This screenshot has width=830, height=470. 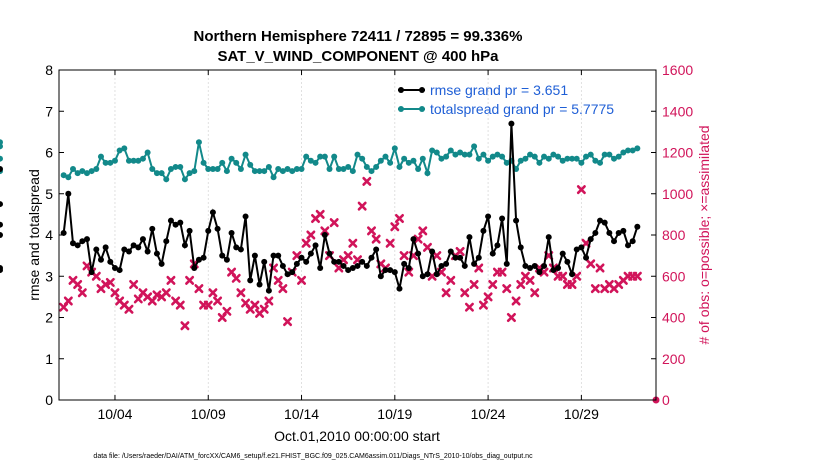 I want to click on y-tick-label: 5, so click(x=49, y=194).